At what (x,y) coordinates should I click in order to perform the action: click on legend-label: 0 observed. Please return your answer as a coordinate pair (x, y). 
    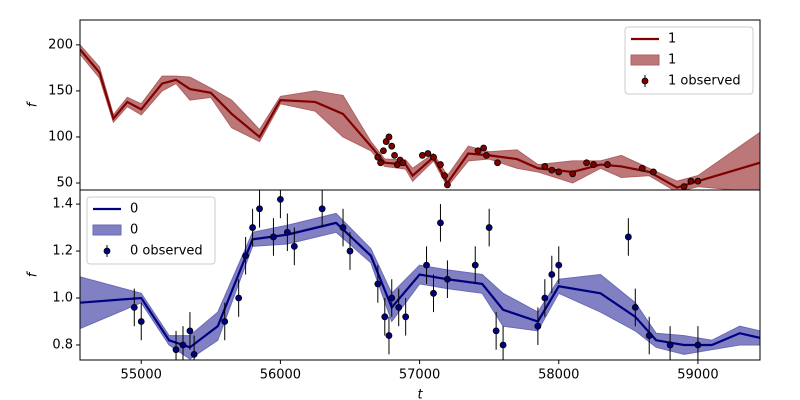
    Looking at the image, I should click on (166, 251).